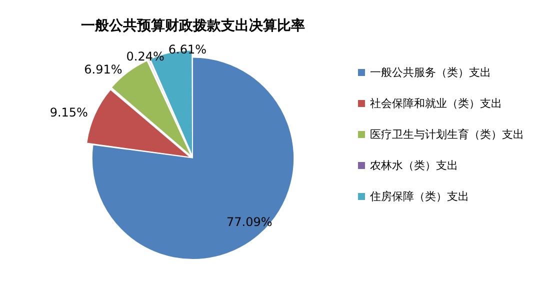 The height and width of the screenshot is (284, 542). Describe the element at coordinates (447, 134) in the screenshot. I see `legend-label: 医疗卫生与计划生育（类）支出` at that location.